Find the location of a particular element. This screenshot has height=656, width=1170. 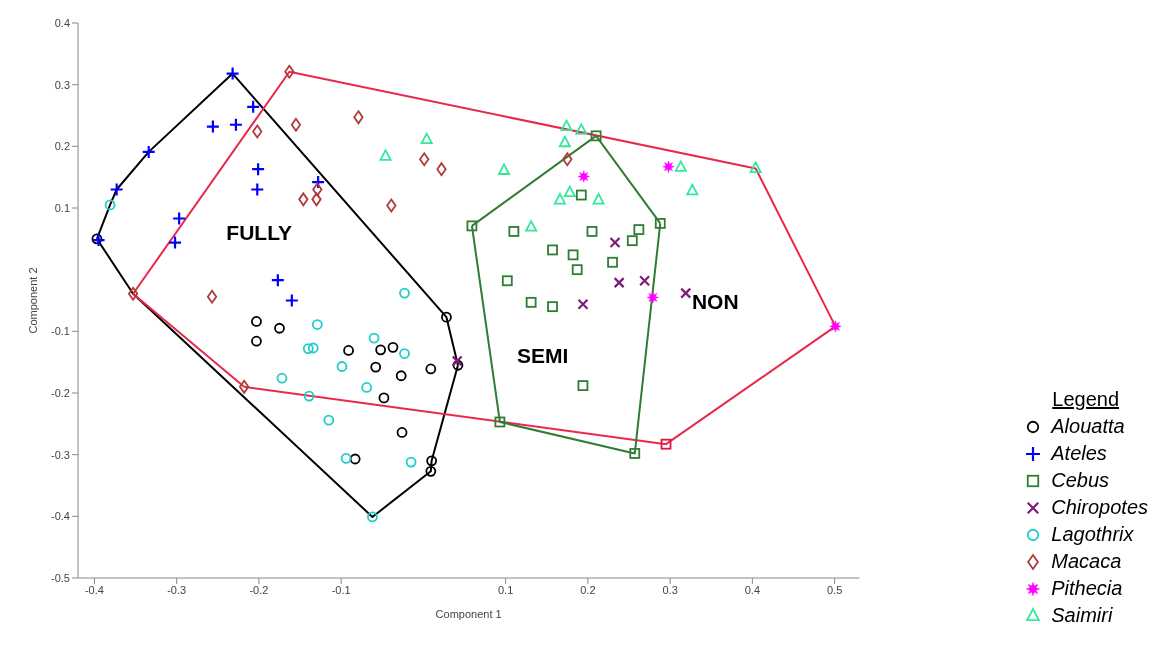

x-tick-label: 0.1 is located at coordinates (506, 589).